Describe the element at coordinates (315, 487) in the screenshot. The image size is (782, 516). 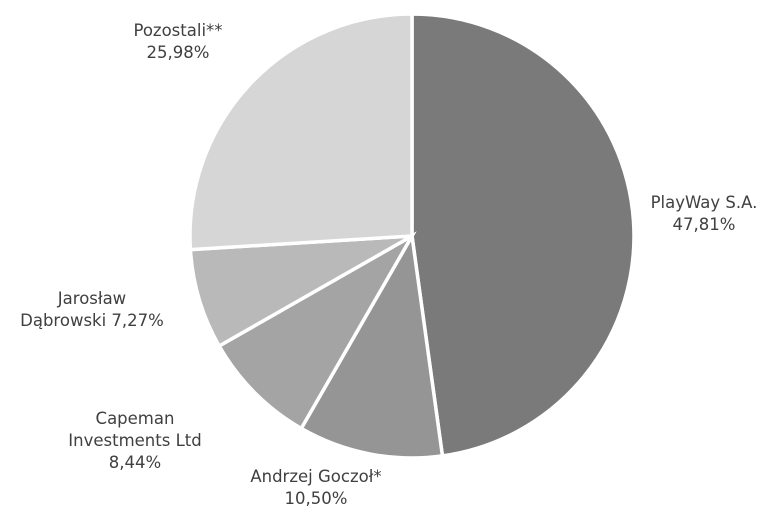
I see `slice-label-andrzej-goczol: Andrzej Goczoł* 10,50%` at that location.